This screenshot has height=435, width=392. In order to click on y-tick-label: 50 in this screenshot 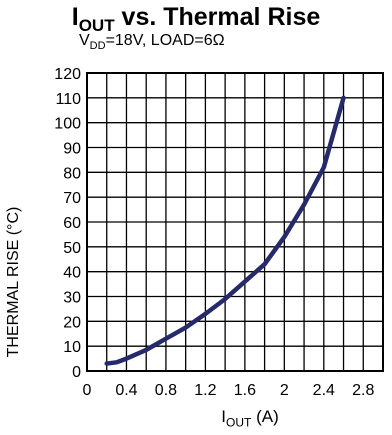, I will do `click(72, 248)`.